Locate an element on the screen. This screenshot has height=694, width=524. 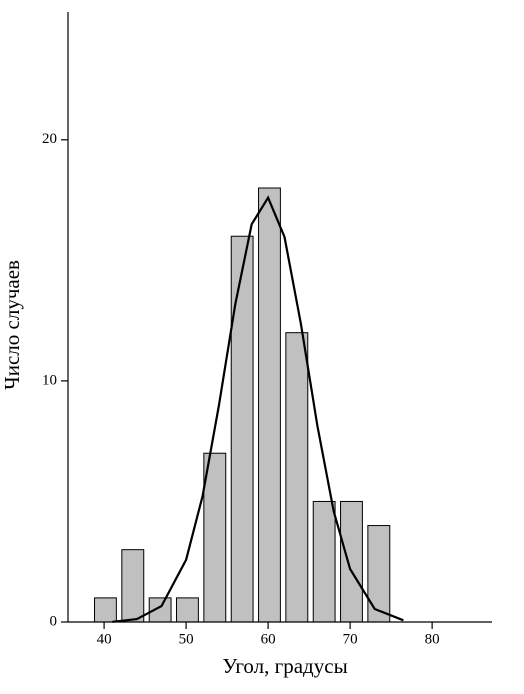
y-tick-label: 20 is located at coordinates (49, 139).